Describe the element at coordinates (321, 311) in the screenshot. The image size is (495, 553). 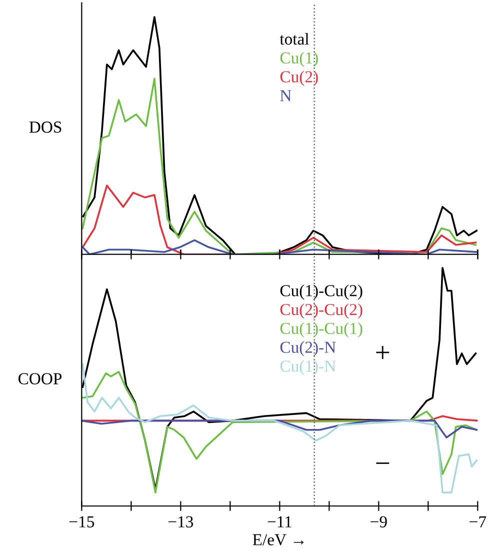
I see `text: Cu(2)-Cu(2)` at that location.